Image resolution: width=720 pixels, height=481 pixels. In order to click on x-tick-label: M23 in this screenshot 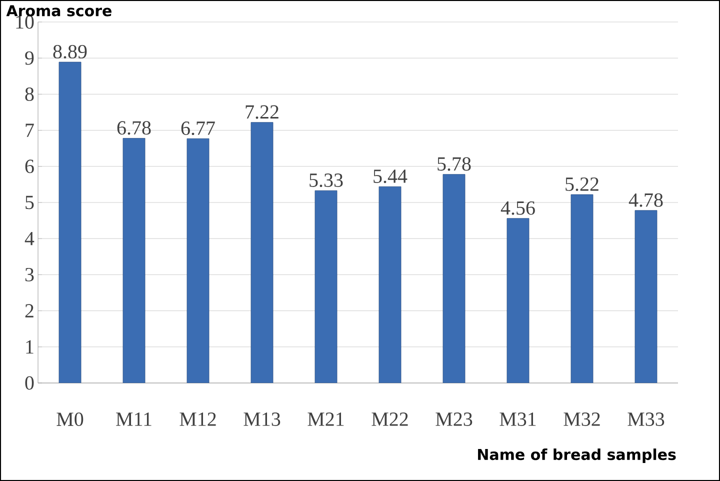, I will do `click(454, 419)`.